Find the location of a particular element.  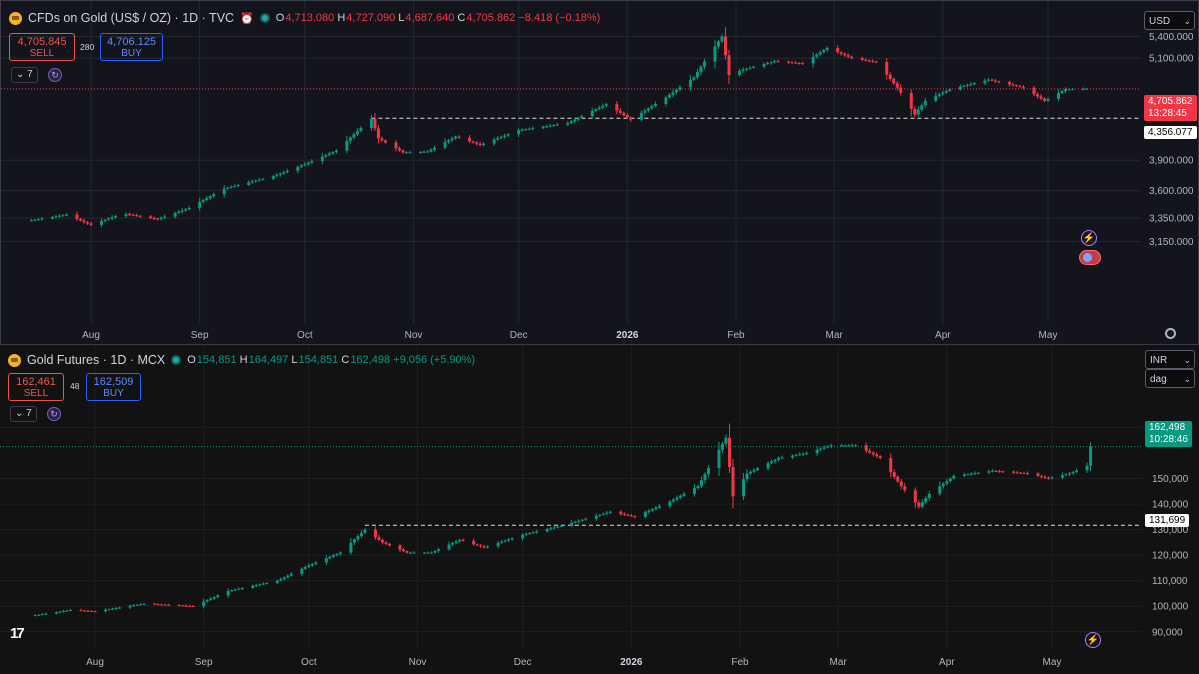

spread-value: 280 is located at coordinates (87, 47).